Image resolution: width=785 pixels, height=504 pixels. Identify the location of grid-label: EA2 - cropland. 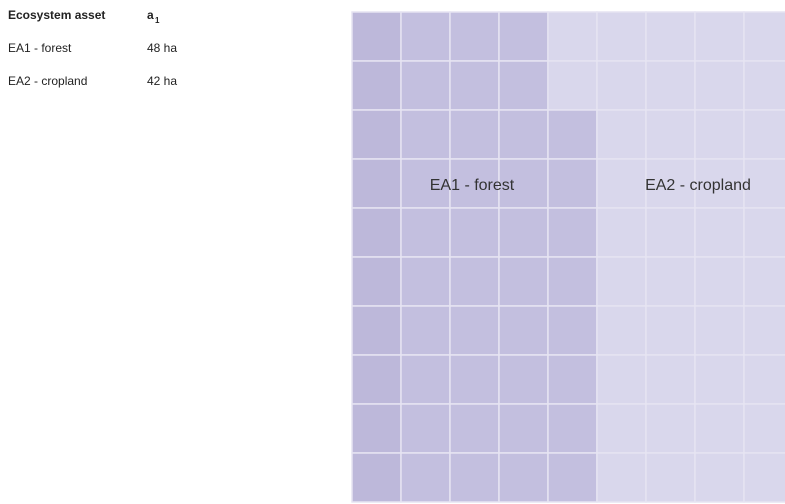
(698, 185).